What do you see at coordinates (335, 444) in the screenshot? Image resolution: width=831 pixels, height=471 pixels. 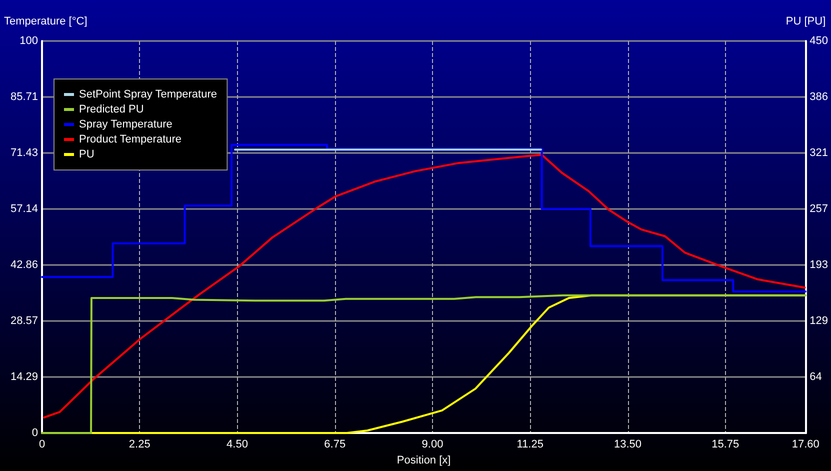 I see `x-tick-label: 6.75` at bounding box center [335, 444].